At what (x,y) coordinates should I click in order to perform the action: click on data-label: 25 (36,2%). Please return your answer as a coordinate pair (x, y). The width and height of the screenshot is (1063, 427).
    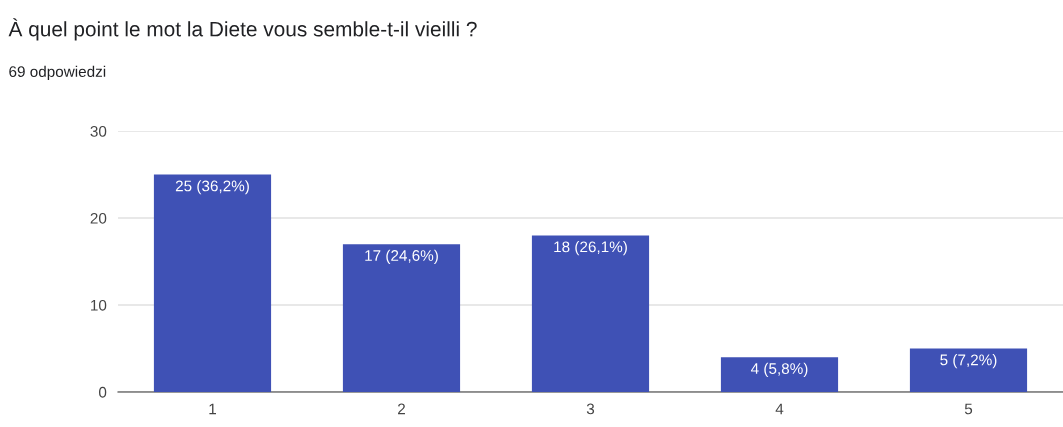
    Looking at the image, I should click on (212, 187).